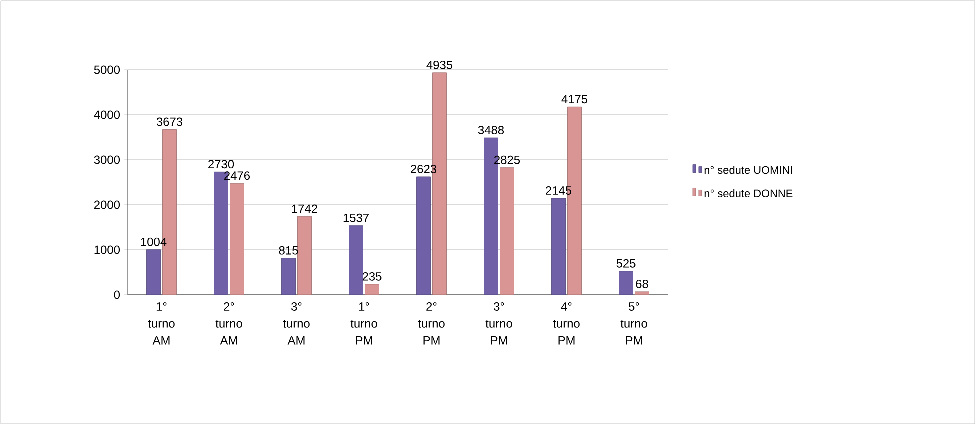 The height and width of the screenshot is (425, 976). Describe the element at coordinates (107, 205) in the screenshot. I see `y-tick-label: 2000` at that location.